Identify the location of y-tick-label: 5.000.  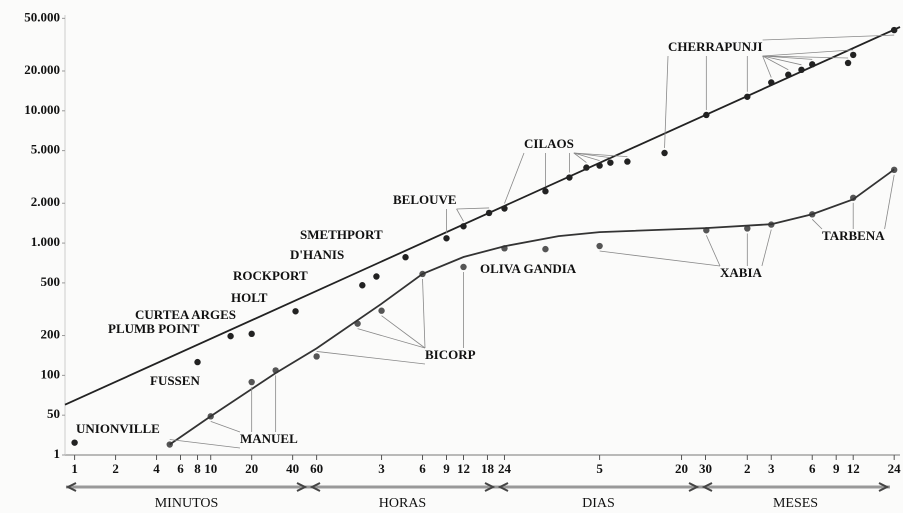
(45, 149).